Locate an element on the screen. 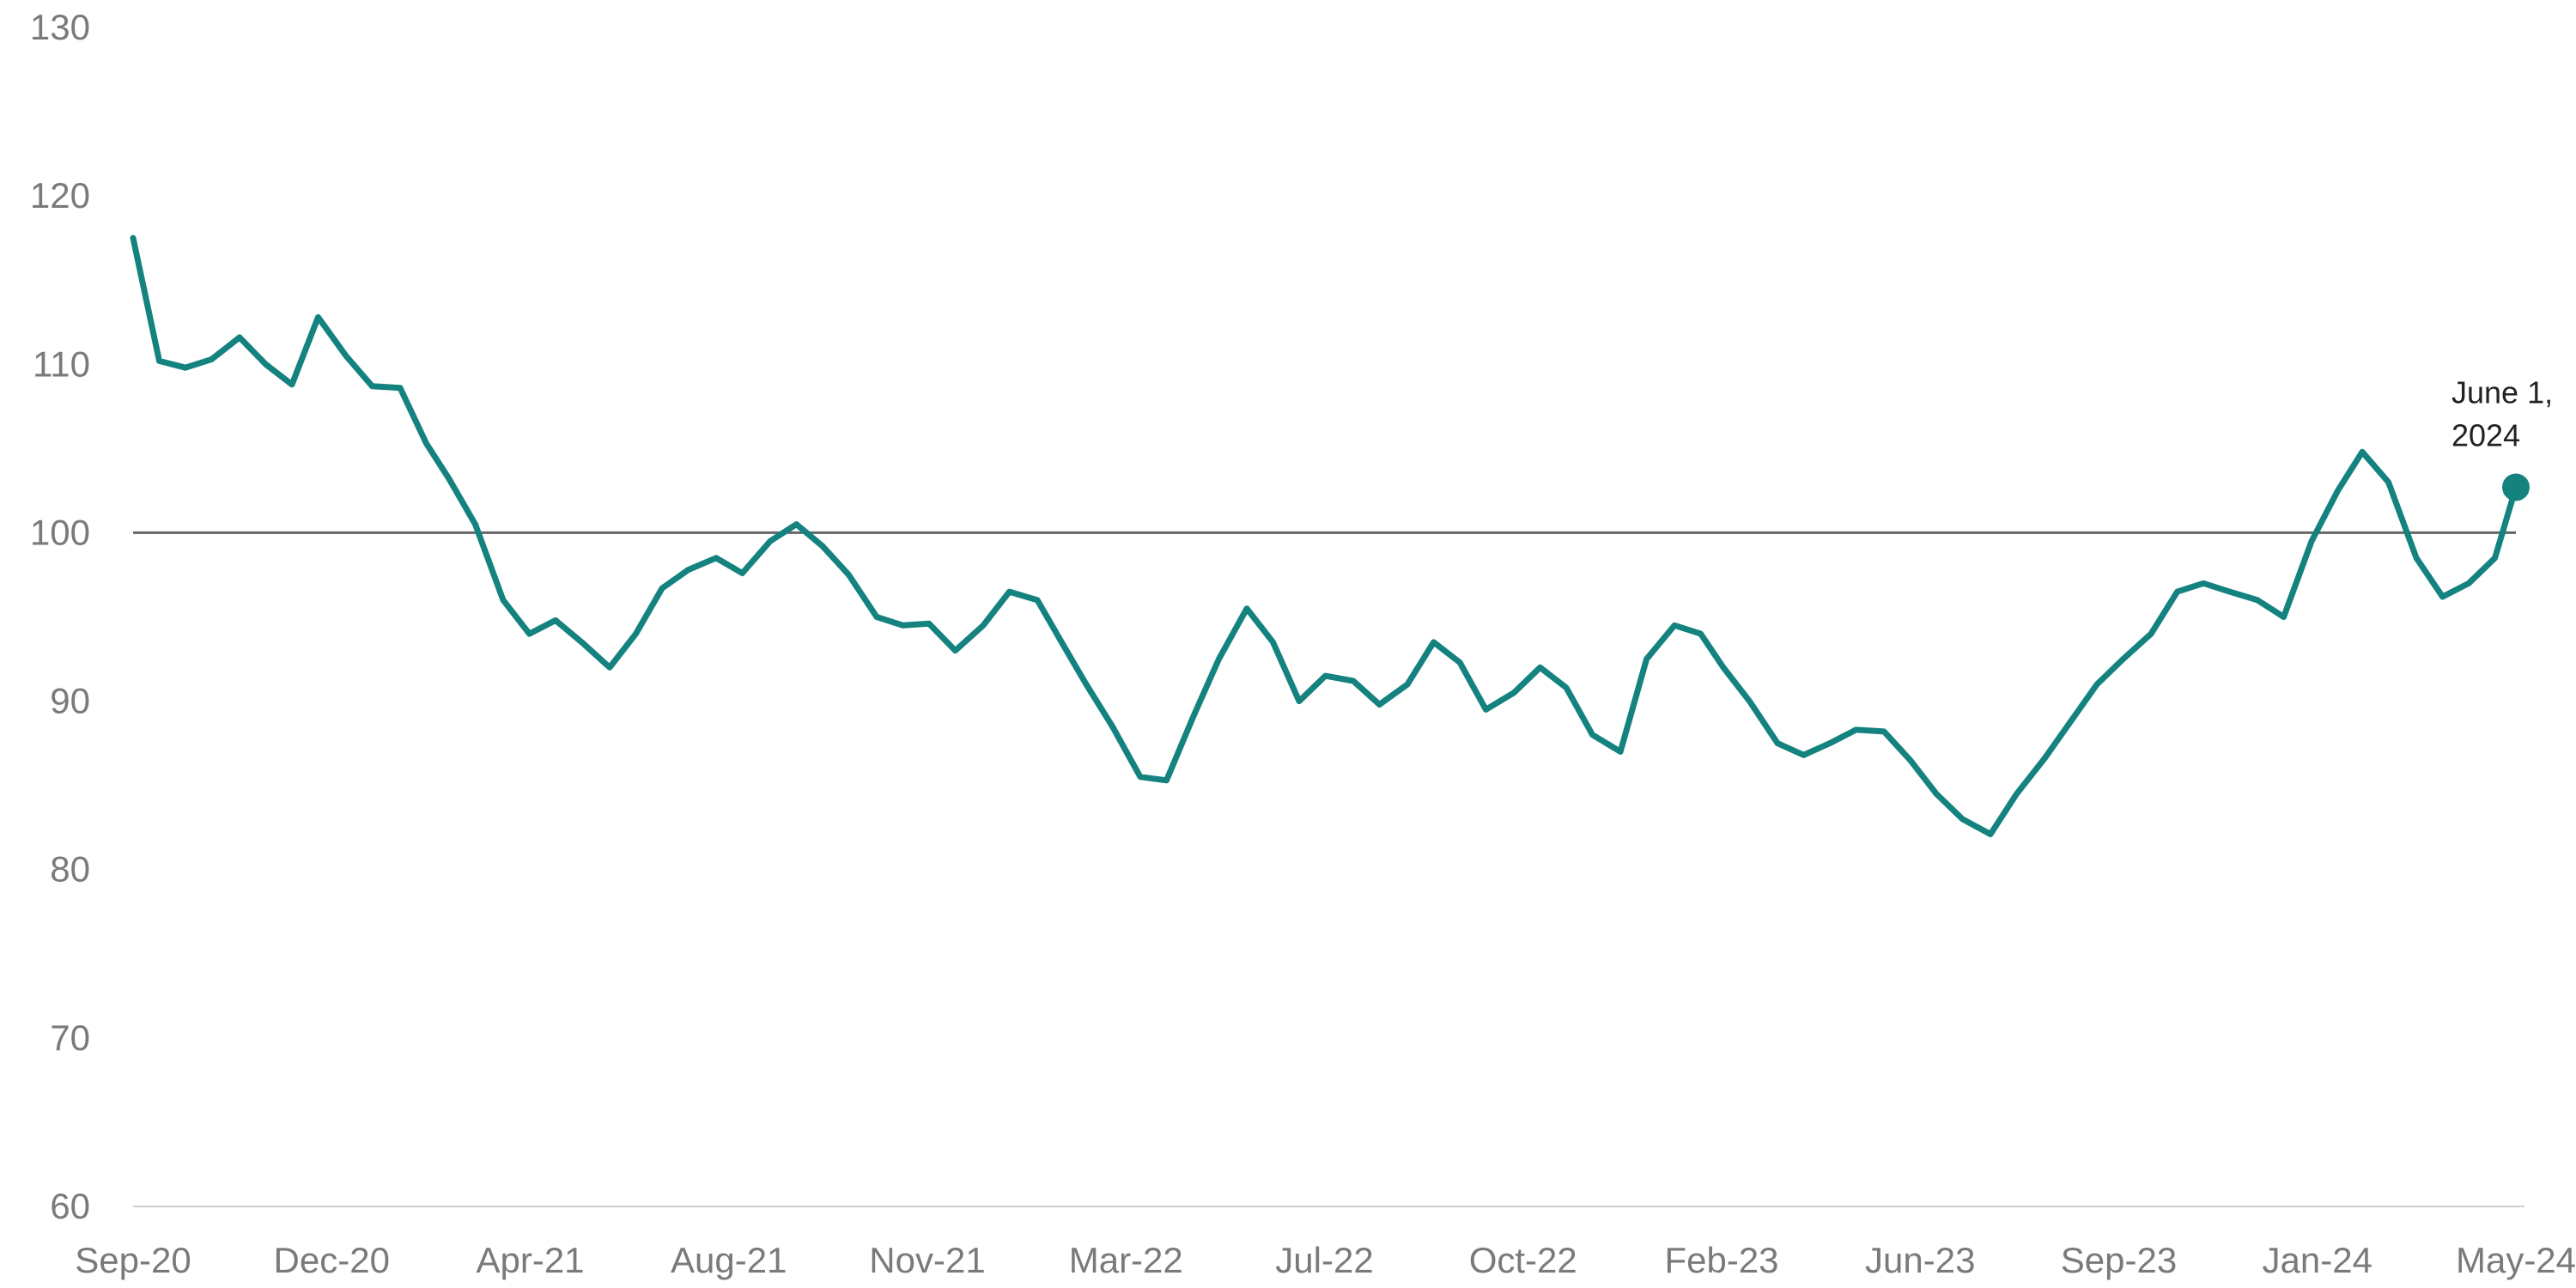 The width and height of the screenshot is (2576, 1288). y-tick-label: 110 is located at coordinates (61, 364).